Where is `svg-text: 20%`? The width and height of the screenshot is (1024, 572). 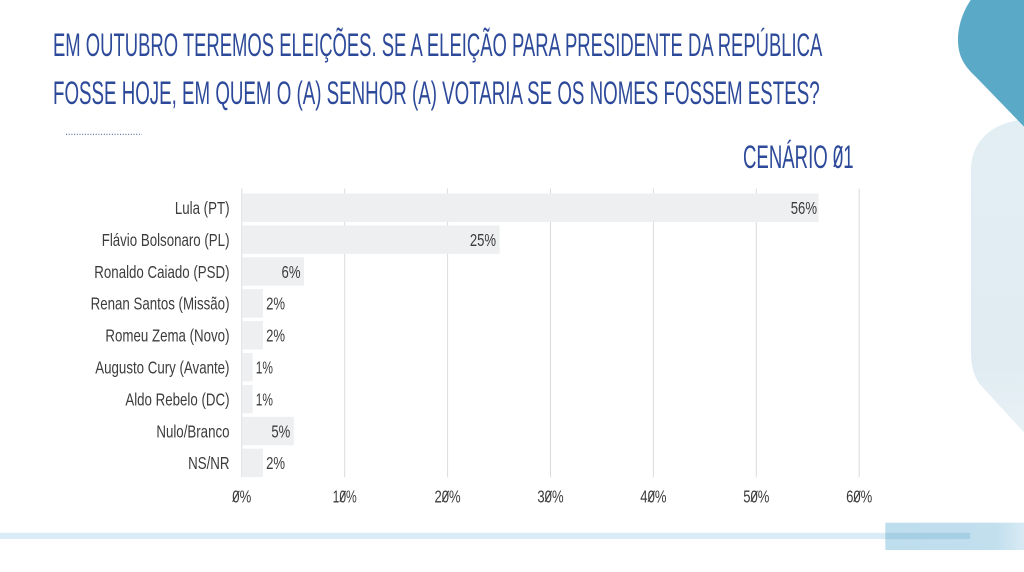
svg-text: 20% is located at coordinates (448, 497).